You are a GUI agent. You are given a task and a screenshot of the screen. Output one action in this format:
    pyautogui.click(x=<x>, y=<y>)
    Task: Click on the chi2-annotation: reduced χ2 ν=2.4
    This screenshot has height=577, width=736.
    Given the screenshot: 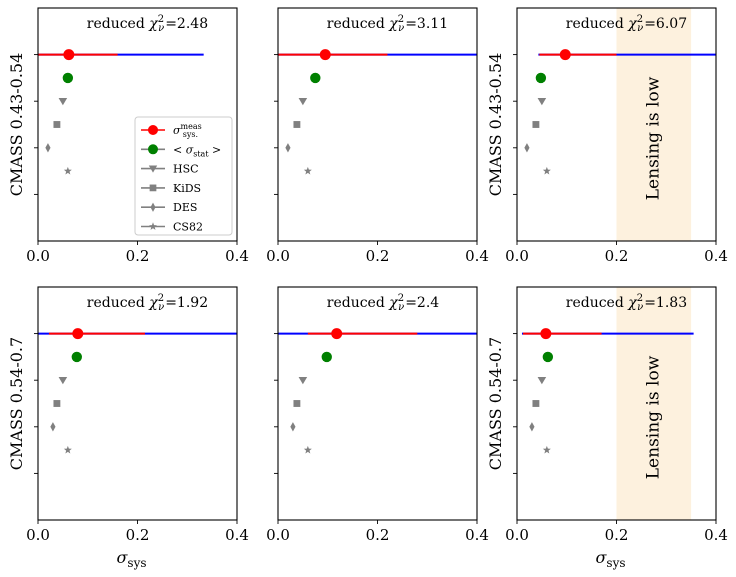 What is the action you would take?
    pyautogui.click(x=383, y=303)
    